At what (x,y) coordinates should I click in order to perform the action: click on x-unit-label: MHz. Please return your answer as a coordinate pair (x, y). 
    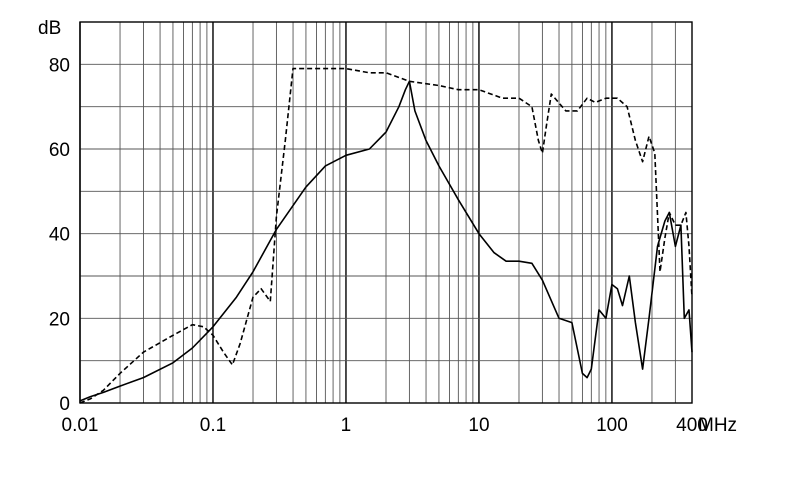
    Looking at the image, I should click on (717, 425).